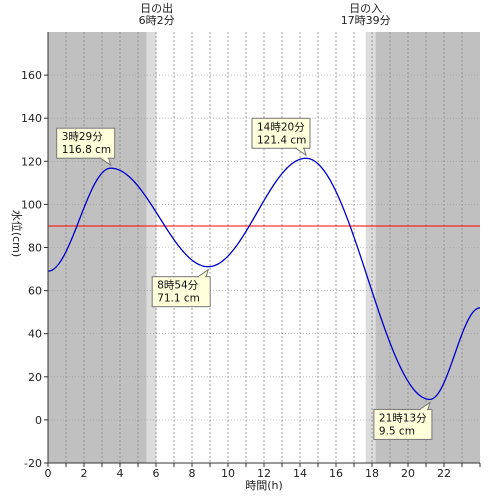 Image resolution: width=496 pixels, height=496 pixels. What do you see at coordinates (365, 8) in the screenshot?
I see `sunset-title: 日の入` at bounding box center [365, 8].